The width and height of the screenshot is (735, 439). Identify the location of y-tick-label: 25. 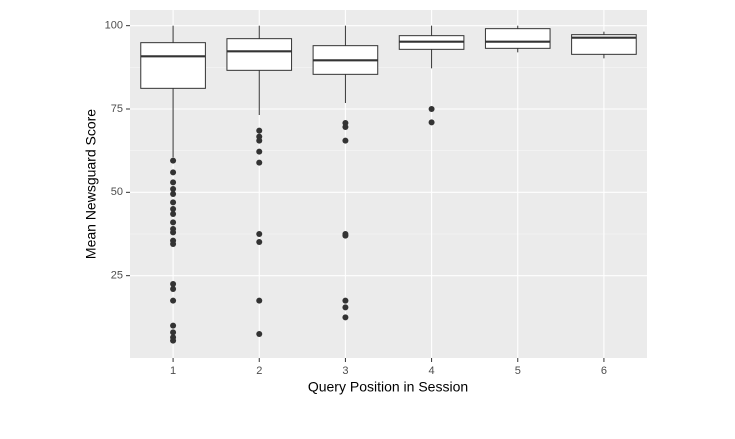
(117, 276).